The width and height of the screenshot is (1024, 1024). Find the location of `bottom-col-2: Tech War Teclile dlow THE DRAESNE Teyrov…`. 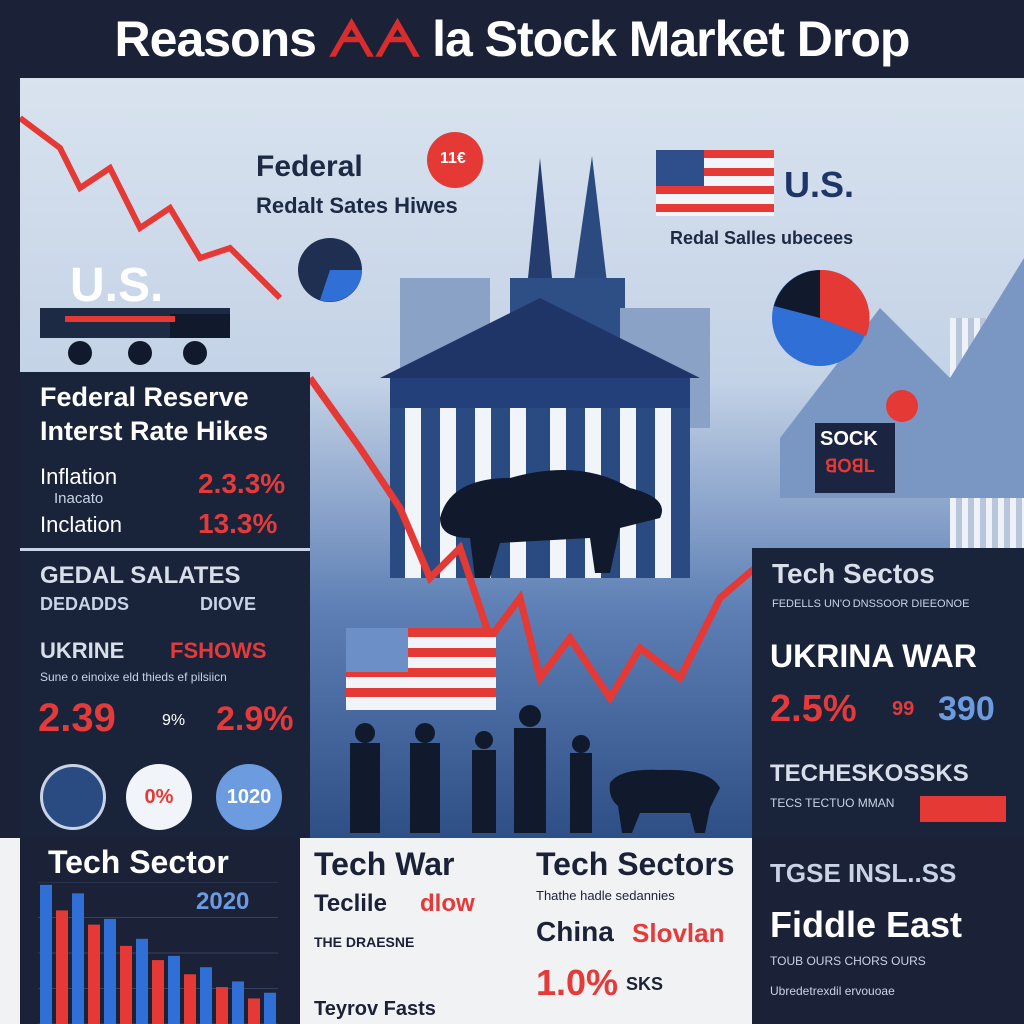

bottom-col-2: Tech War Teclile dlow THE DRAESNE Teyrov… is located at coordinates (410, 931).